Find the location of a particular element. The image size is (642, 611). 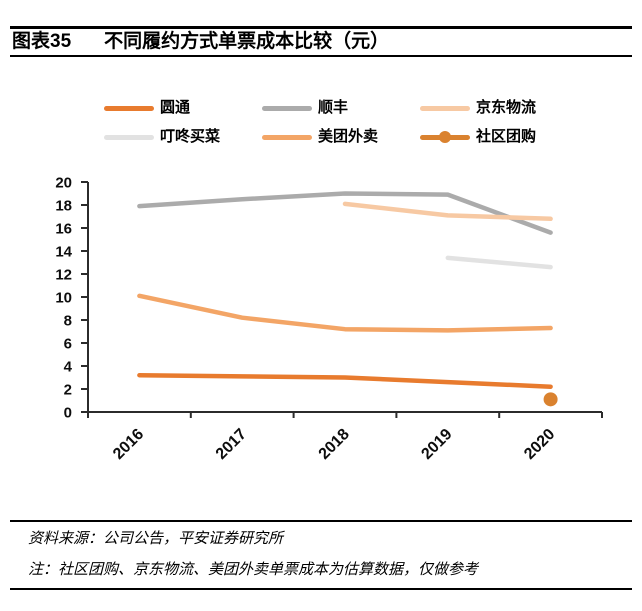

y-tick-label: 0 is located at coordinates (68, 412).